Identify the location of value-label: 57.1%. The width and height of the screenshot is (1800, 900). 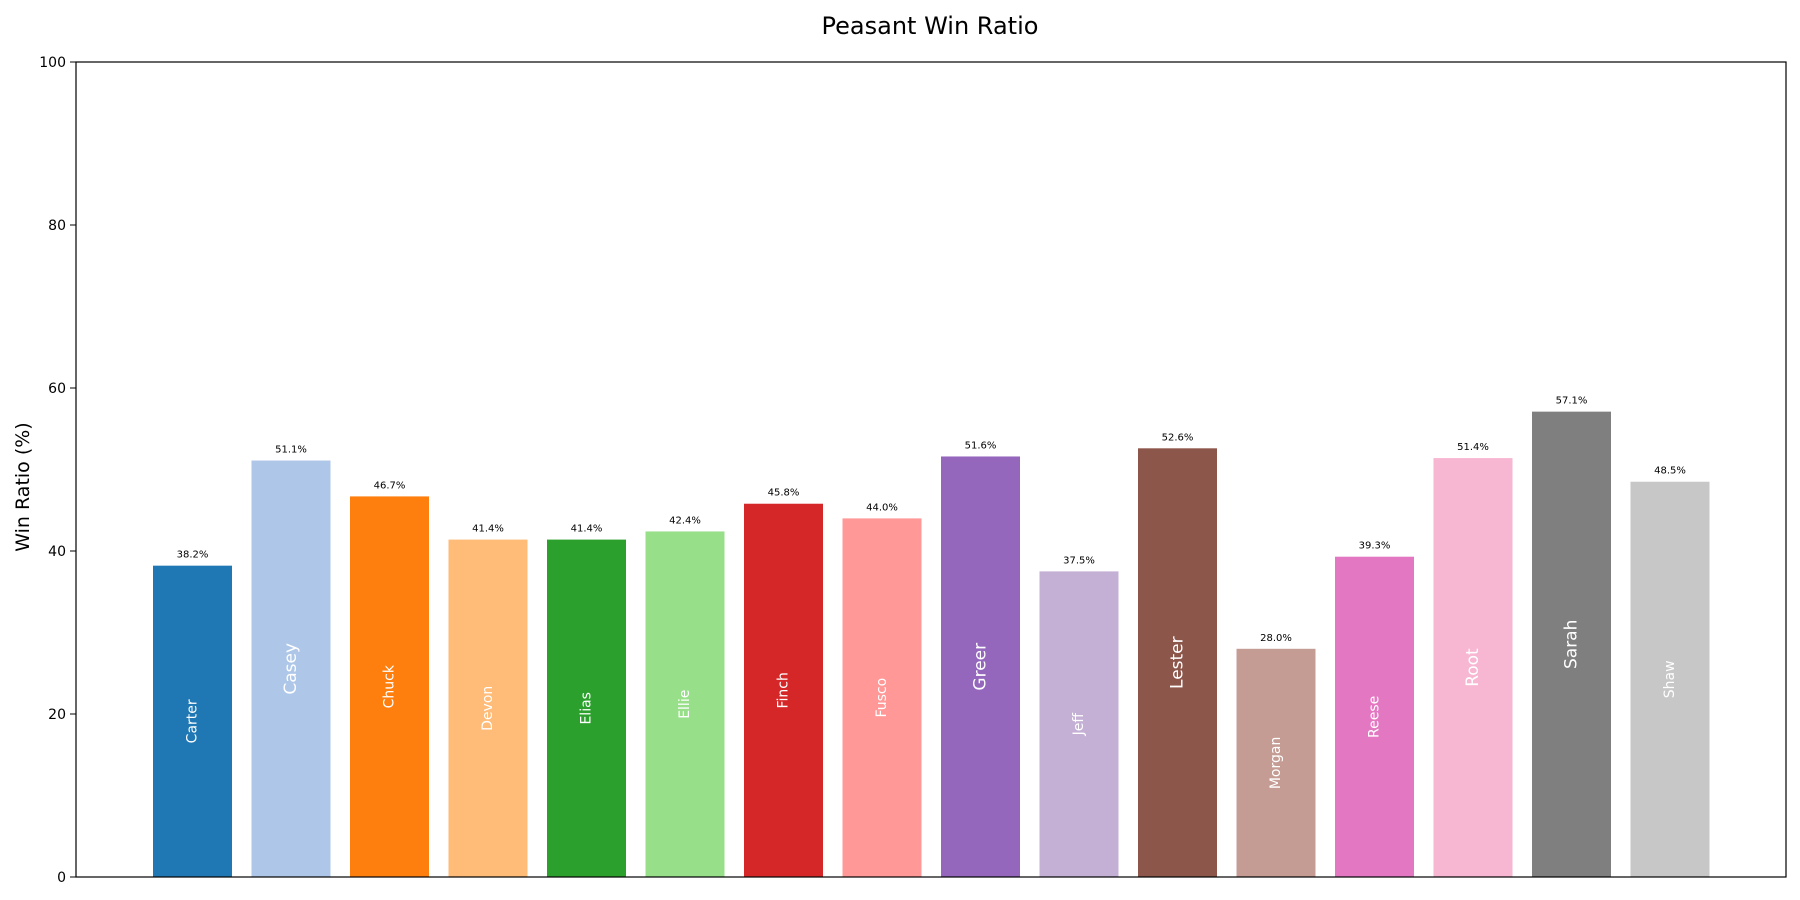
(1572, 401).